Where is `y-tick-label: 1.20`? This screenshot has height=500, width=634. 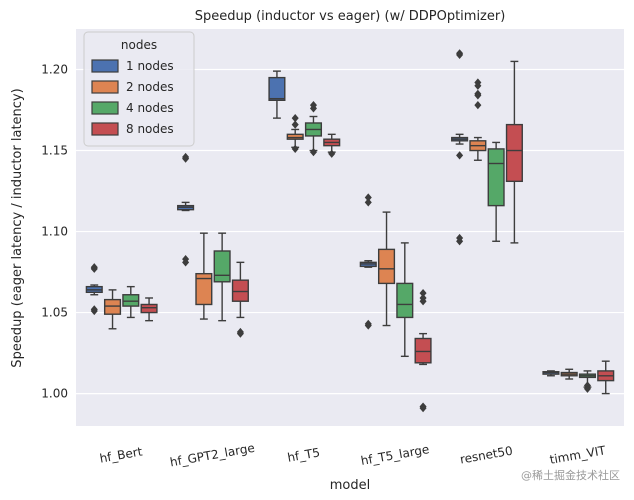
y-tick-label: 1.20 is located at coordinates (54, 70).